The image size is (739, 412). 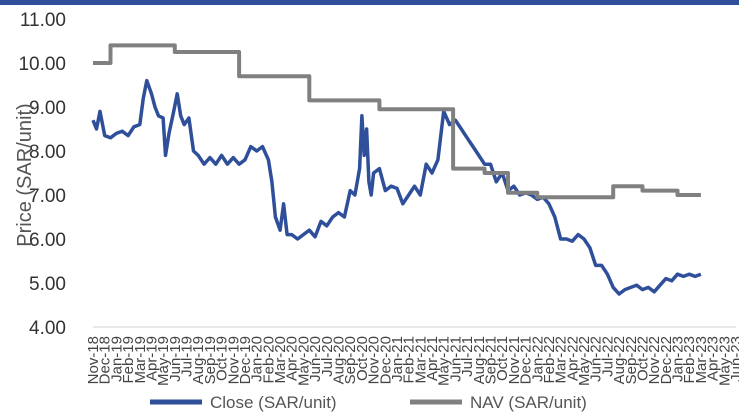 I want to click on legend: Close (SAR/unit) NAV (SAR/unit), so click(x=368, y=402).